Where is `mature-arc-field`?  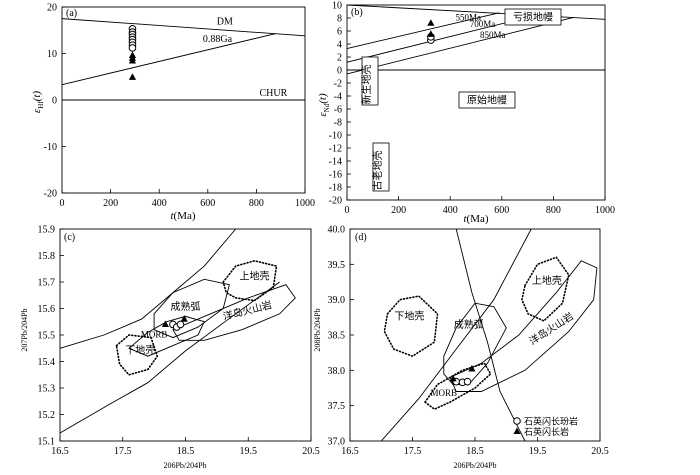 mature-arc-field is located at coordinates (475, 343).